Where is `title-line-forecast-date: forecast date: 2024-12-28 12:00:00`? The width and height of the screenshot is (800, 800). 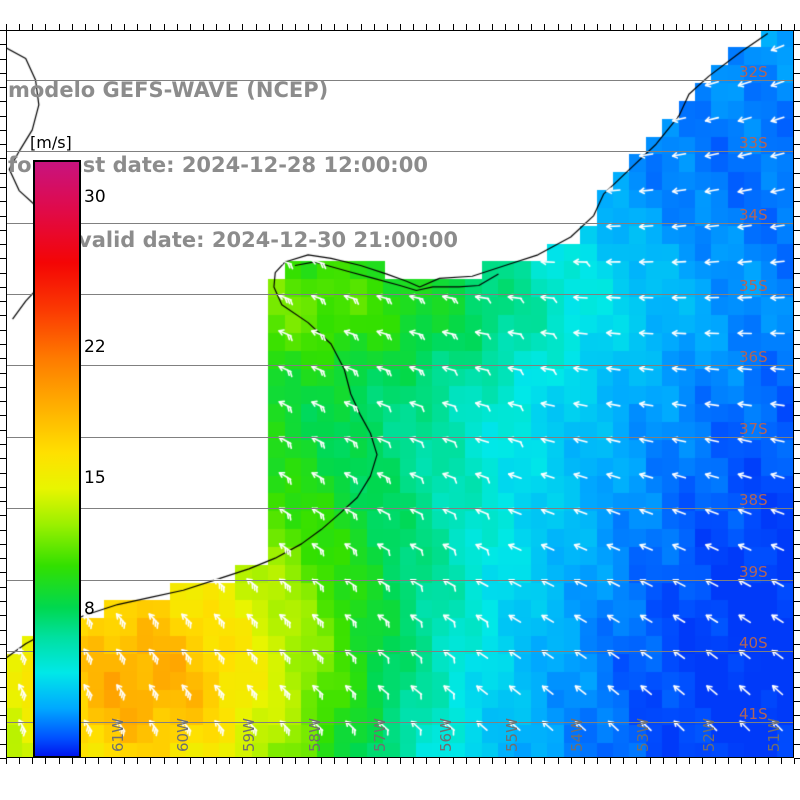 title-line-forecast-date: forecast date: 2024-12-28 12:00:00 is located at coordinates (218, 165).